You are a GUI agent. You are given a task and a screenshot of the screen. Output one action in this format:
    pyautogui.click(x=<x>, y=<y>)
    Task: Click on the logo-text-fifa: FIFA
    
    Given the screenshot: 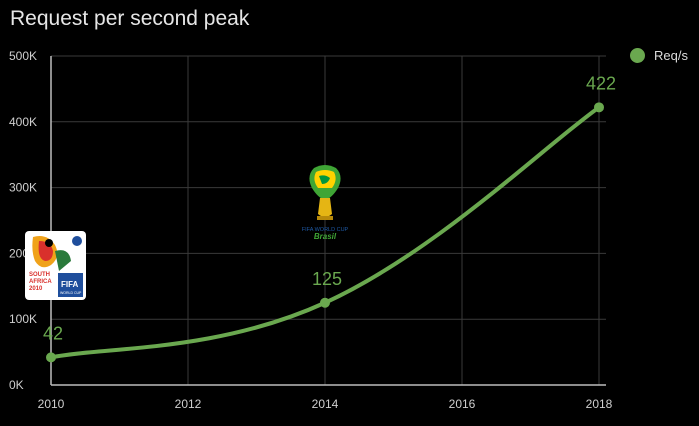 What is the action you would take?
    pyautogui.click(x=70, y=284)
    